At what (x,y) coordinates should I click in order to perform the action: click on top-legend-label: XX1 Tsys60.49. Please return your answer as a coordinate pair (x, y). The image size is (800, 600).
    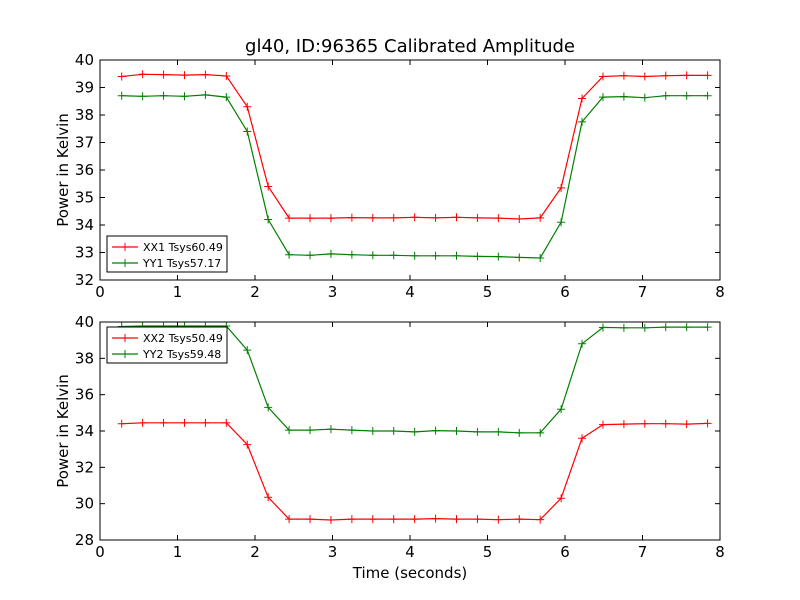
    Looking at the image, I should click on (183, 247).